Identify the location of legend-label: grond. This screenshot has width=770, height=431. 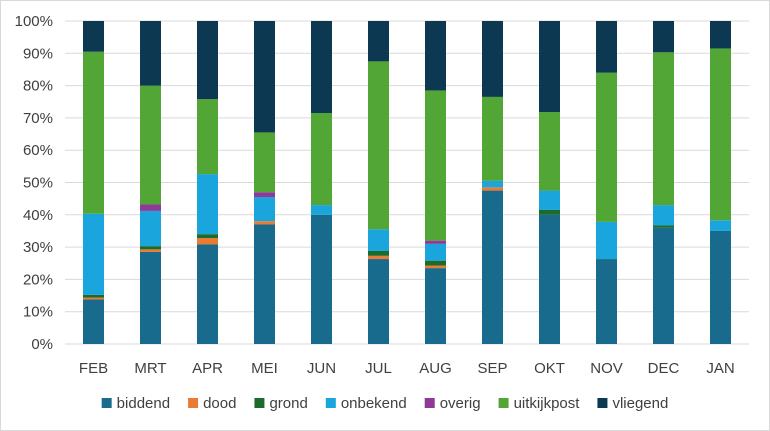
(288, 403).